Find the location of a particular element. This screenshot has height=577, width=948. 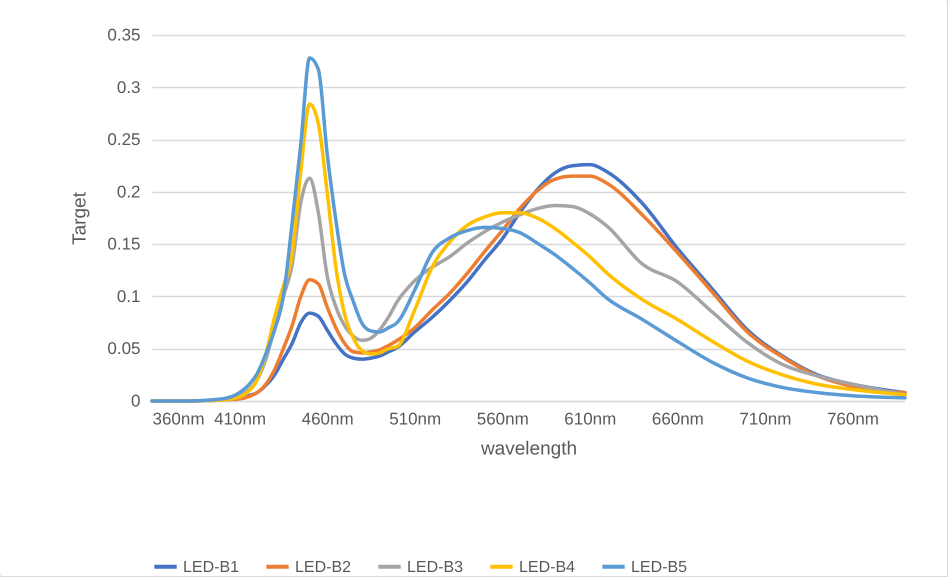

legend-label: LED-B5 is located at coordinates (659, 567).